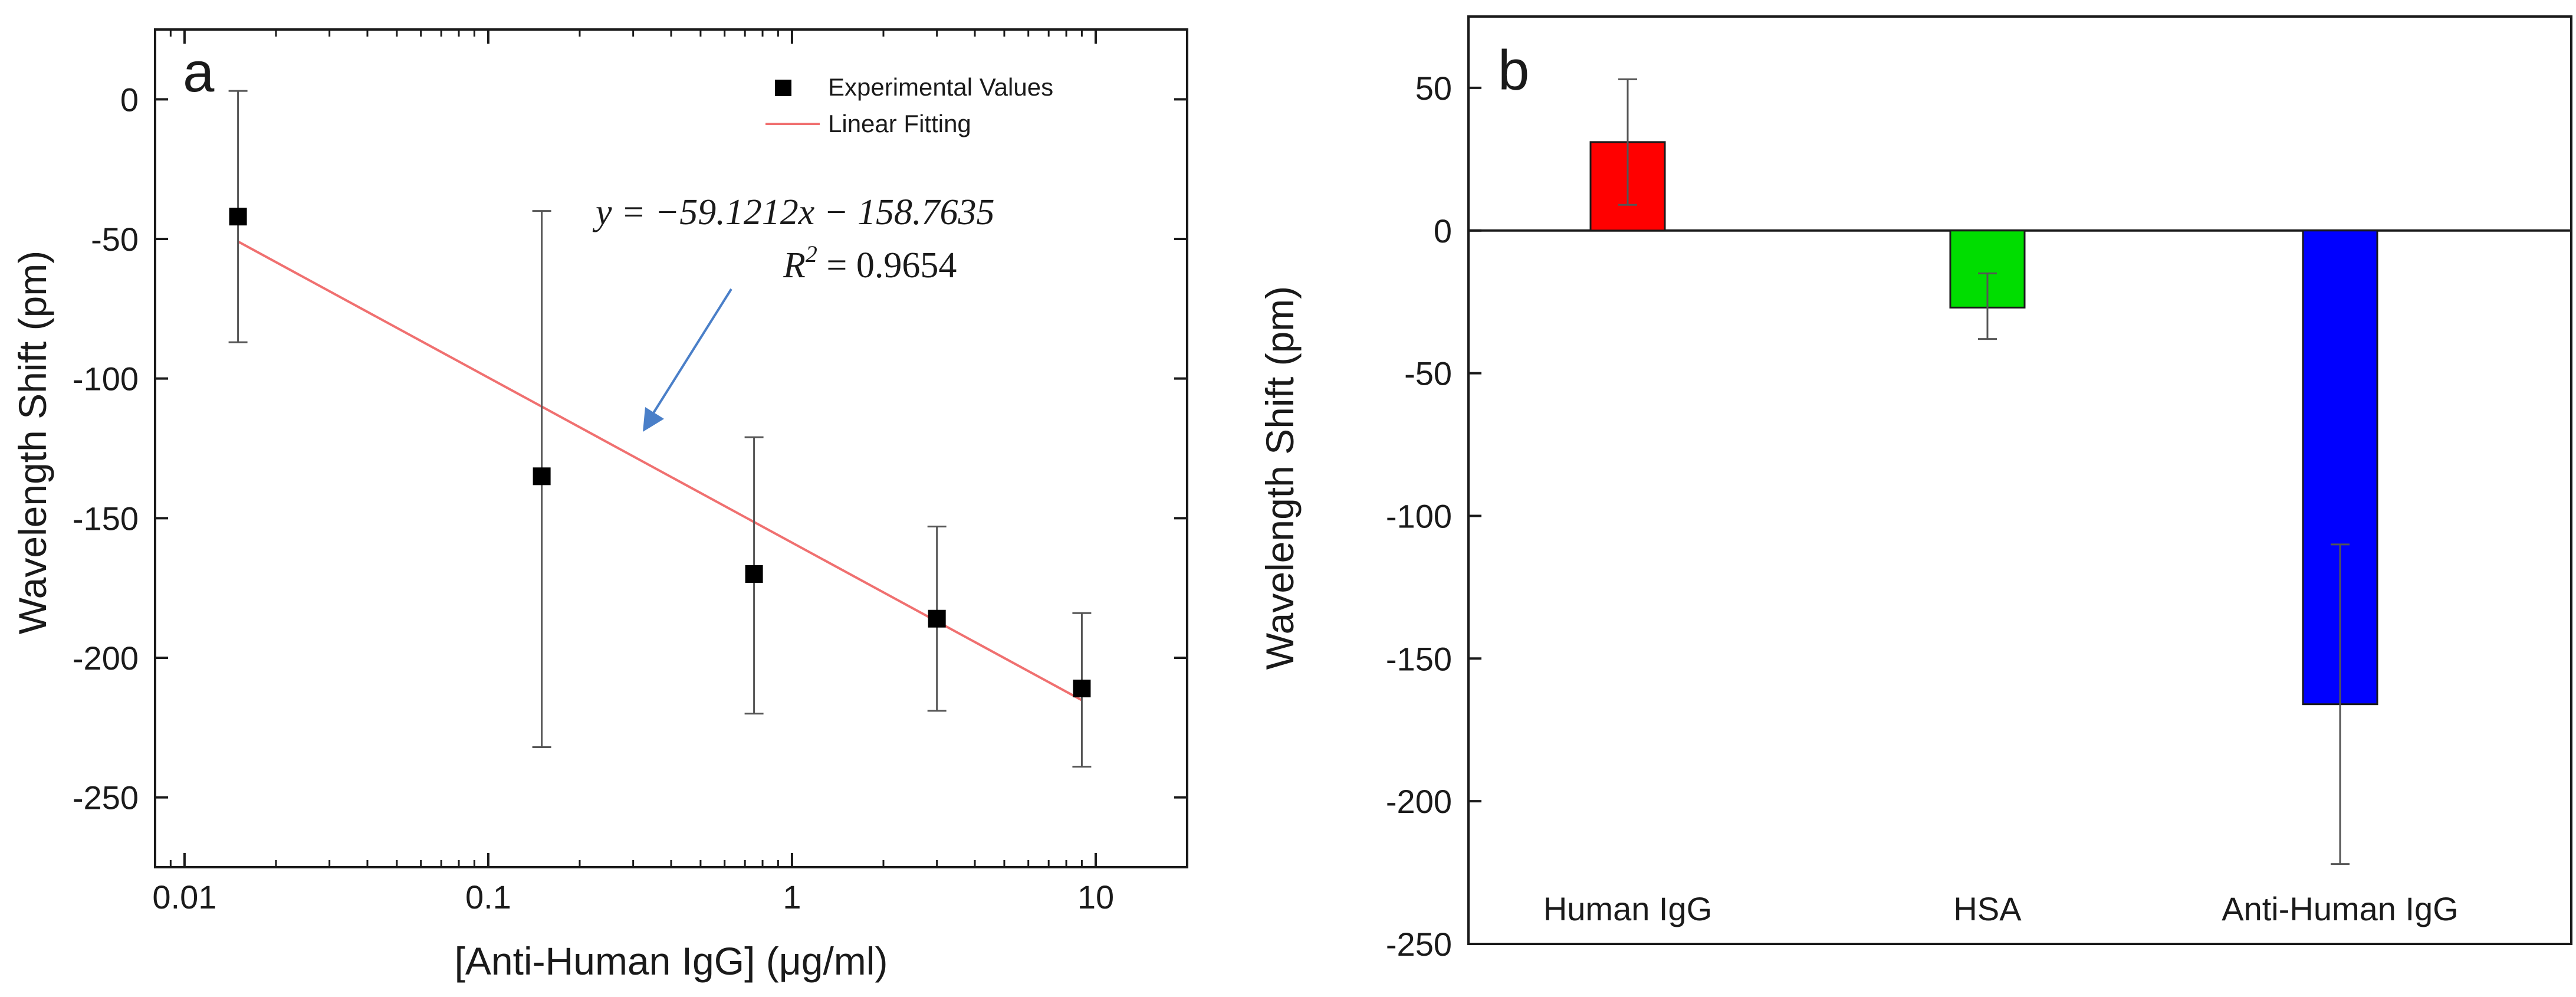  Describe the element at coordinates (488, 897) in the screenshot. I see `x-tick-label: 0.1` at that location.